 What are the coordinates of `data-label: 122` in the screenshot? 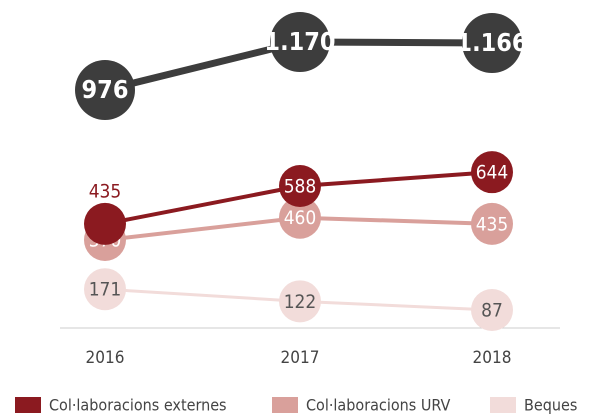 It's located at (300, 302).